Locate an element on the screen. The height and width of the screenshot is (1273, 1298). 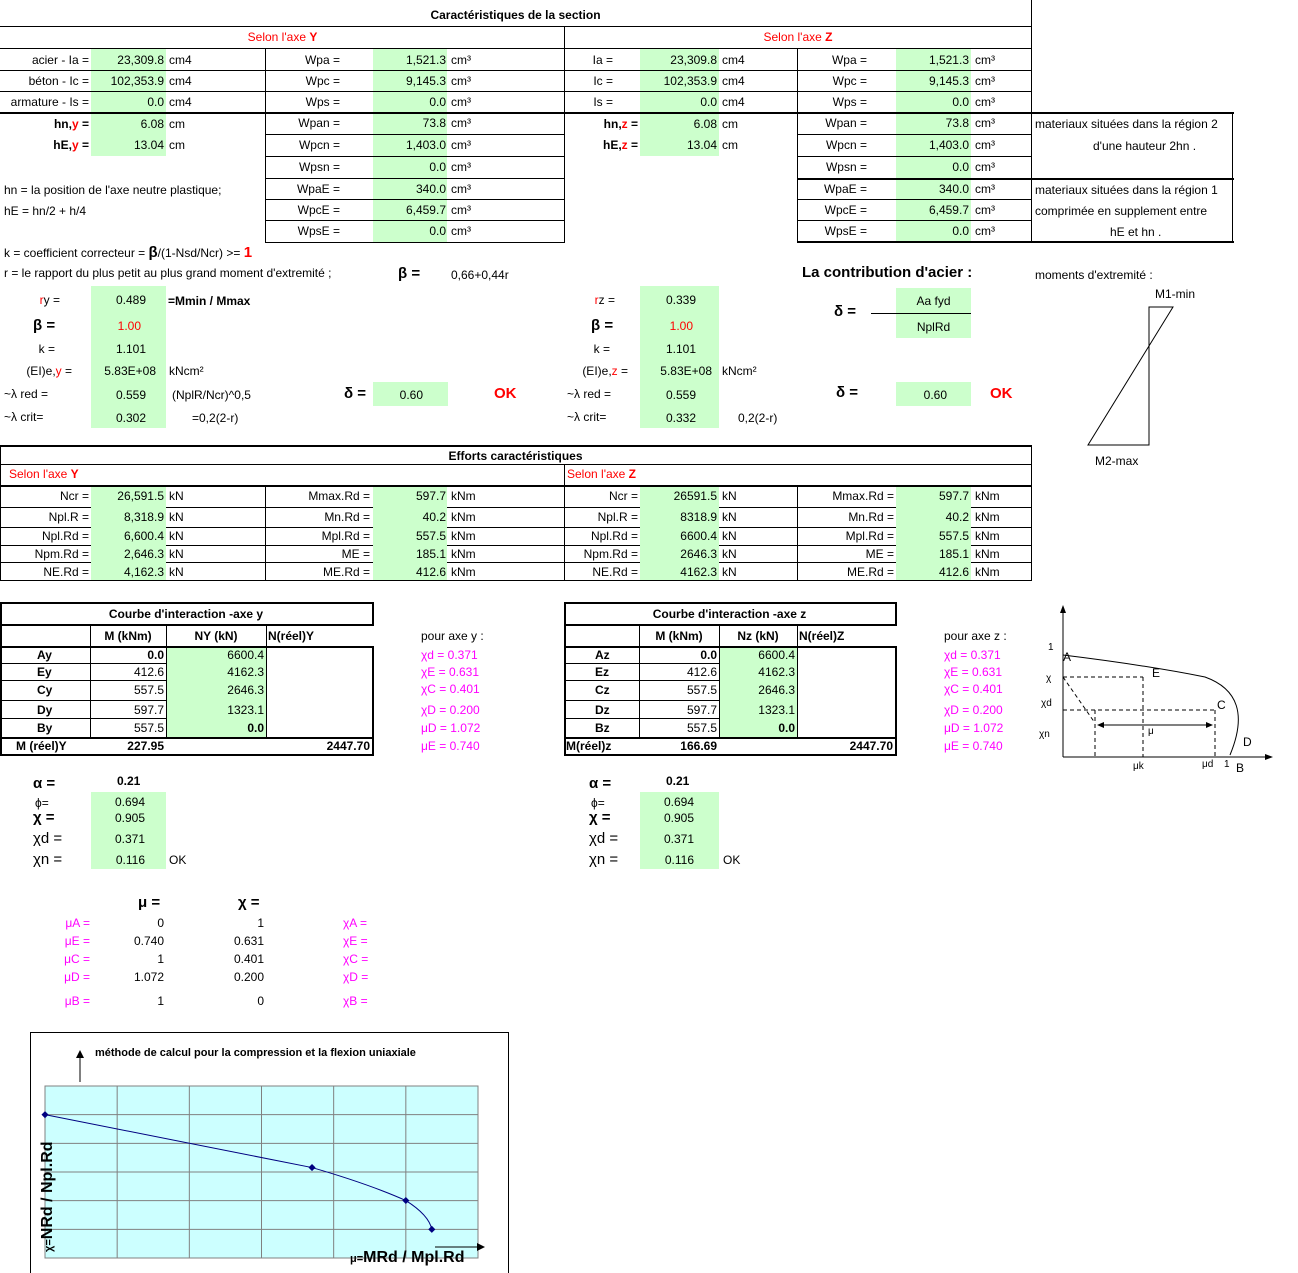
z-modulus-label: WpaE = is located at coordinates (845, 189).